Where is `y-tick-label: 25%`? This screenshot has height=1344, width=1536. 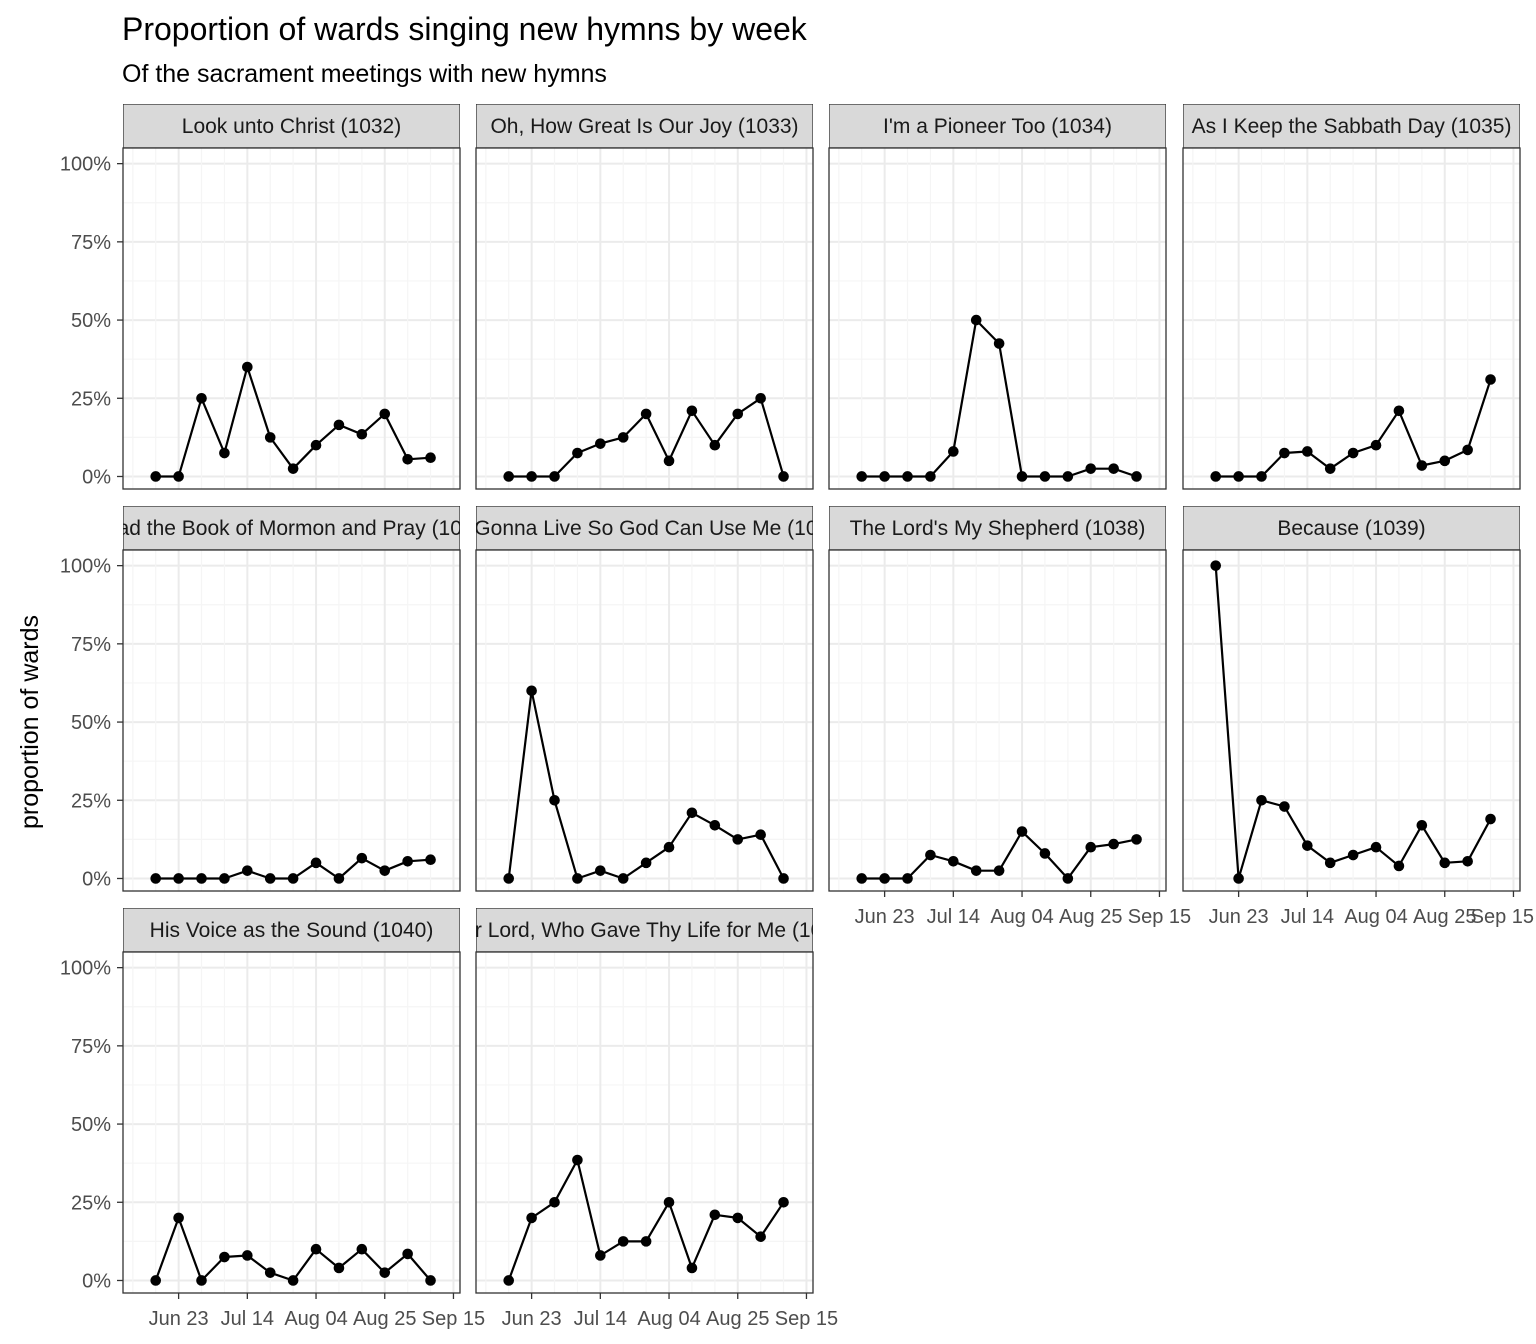 y-tick-label: 25% is located at coordinates (91, 801).